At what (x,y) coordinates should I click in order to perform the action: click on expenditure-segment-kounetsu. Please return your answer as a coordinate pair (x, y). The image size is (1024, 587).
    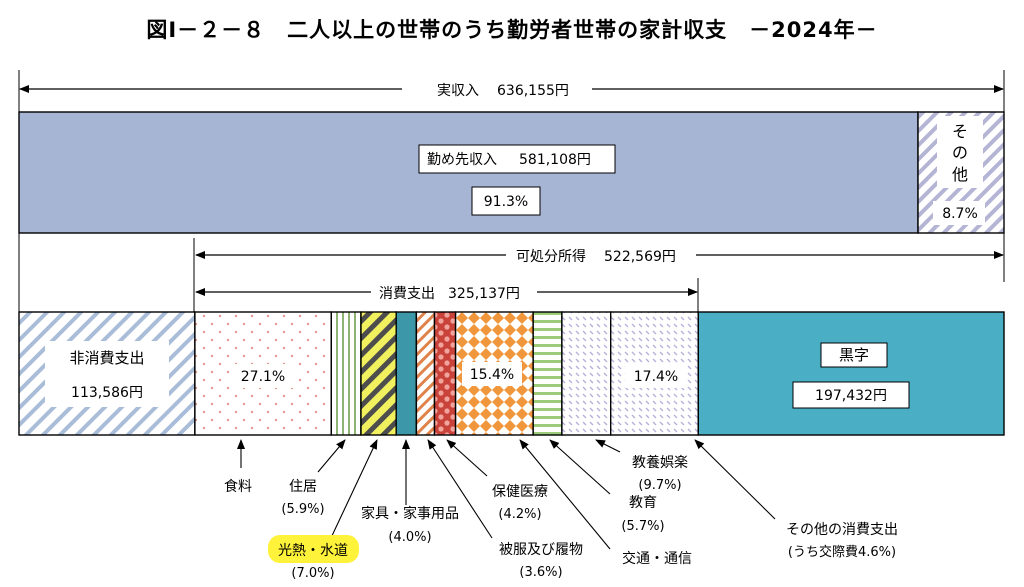
    Looking at the image, I should click on (378, 373).